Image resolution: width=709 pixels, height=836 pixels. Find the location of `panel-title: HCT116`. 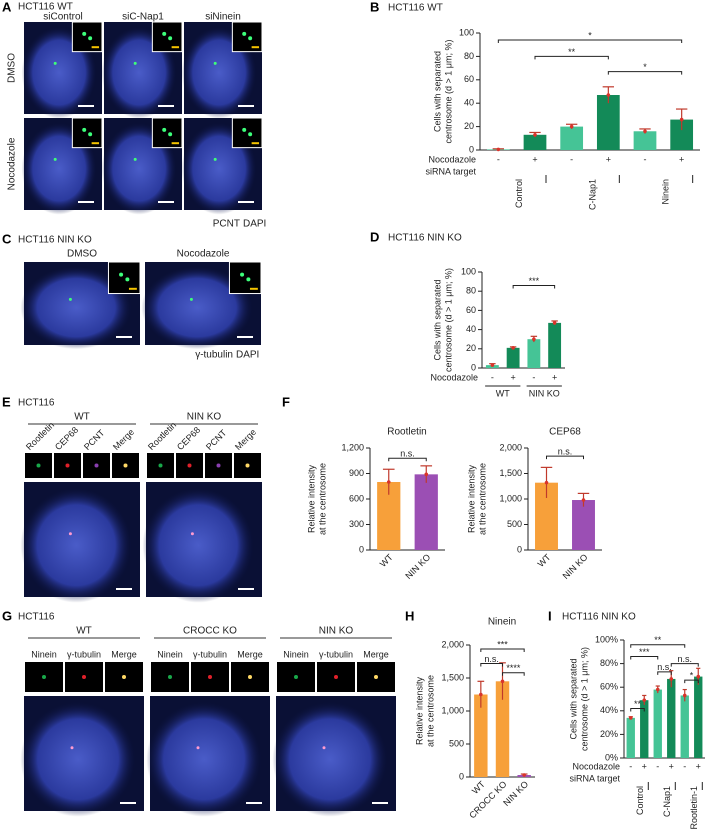

panel-title: HCT116 is located at coordinates (36, 403).